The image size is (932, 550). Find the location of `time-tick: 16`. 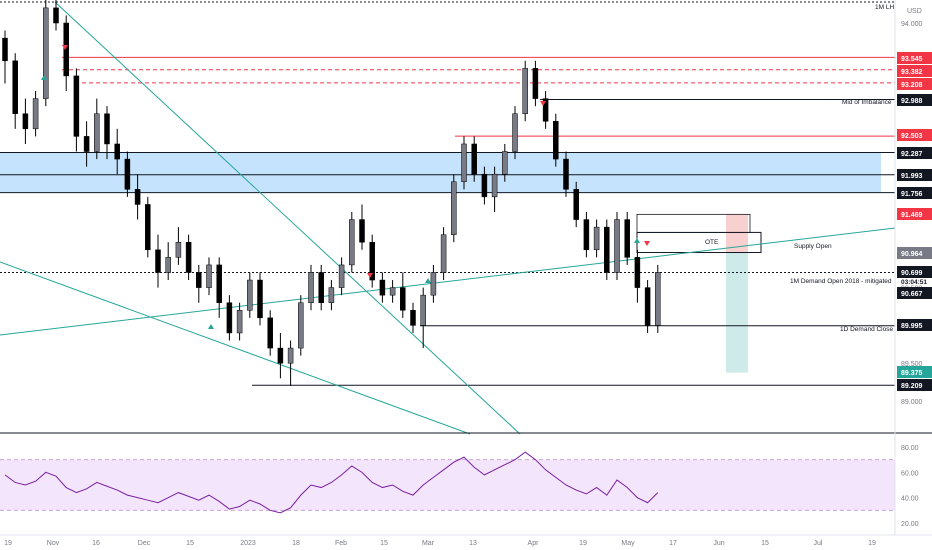

time-tick: 16 is located at coordinates (96, 543).